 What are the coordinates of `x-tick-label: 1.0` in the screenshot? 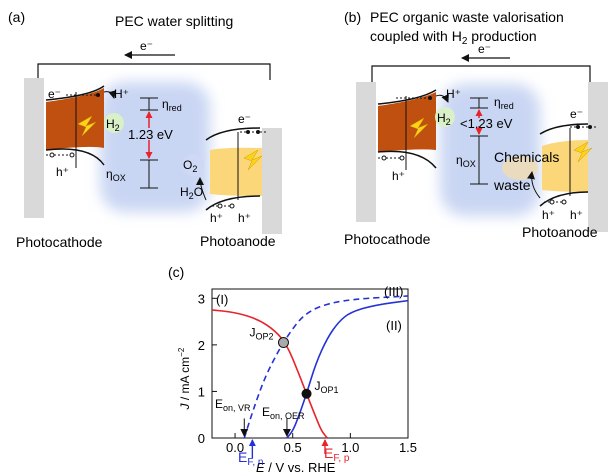 It's located at (350, 447).